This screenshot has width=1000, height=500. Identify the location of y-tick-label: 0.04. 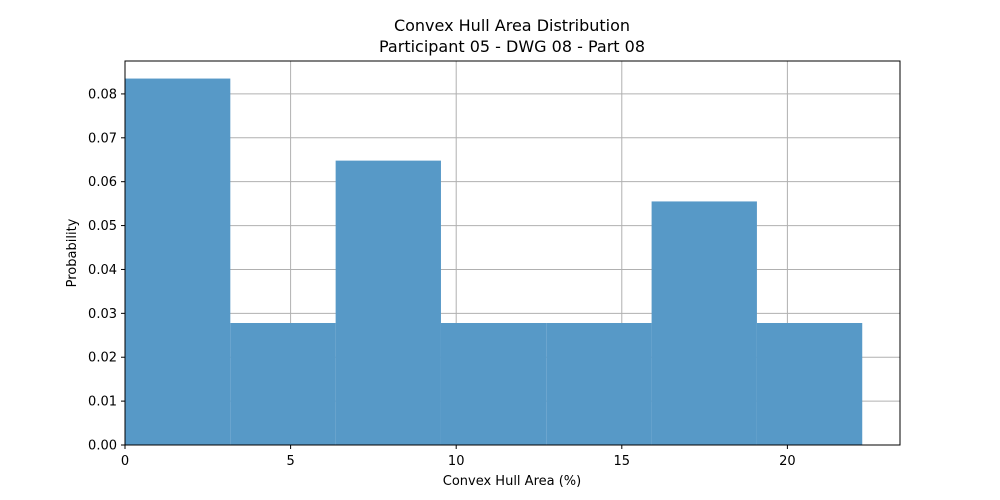
(102, 270).